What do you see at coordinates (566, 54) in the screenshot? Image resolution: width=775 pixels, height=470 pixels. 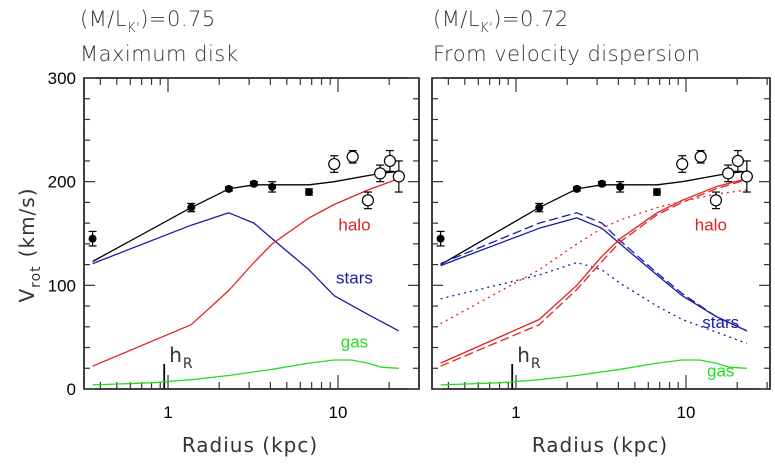 I see `right-title-line2: From velocity dispersion` at bounding box center [566, 54].